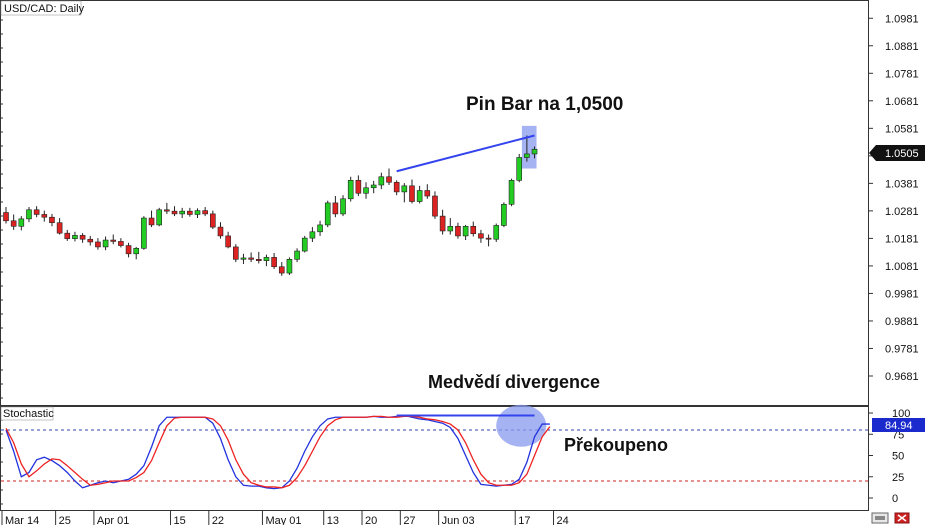 This screenshot has height=525, width=925. I want to click on stochastic-k-line, so click(277, 452).